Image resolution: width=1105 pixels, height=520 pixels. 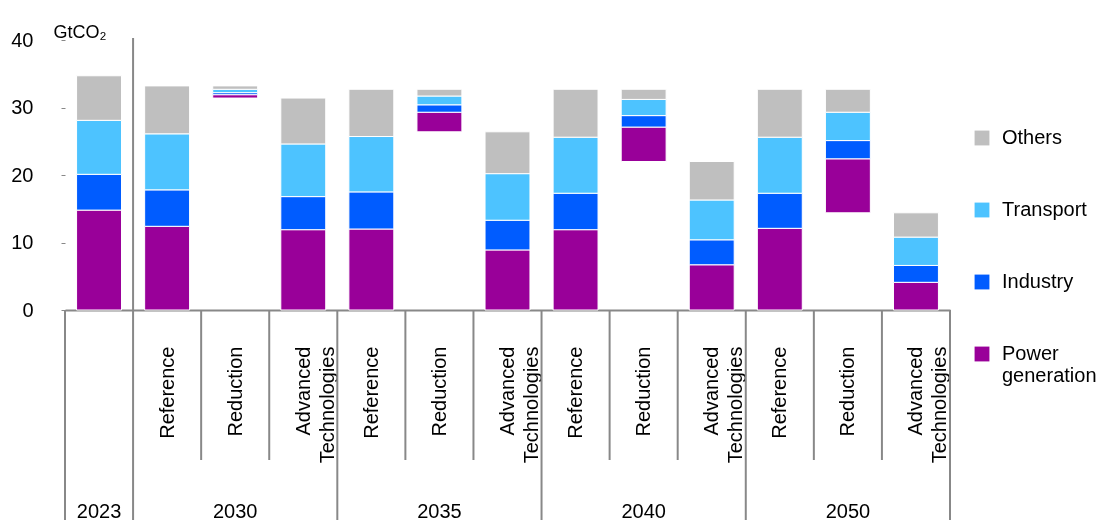 What do you see at coordinates (1049, 364) in the screenshot?
I see `legend-label: Power generation` at bounding box center [1049, 364].